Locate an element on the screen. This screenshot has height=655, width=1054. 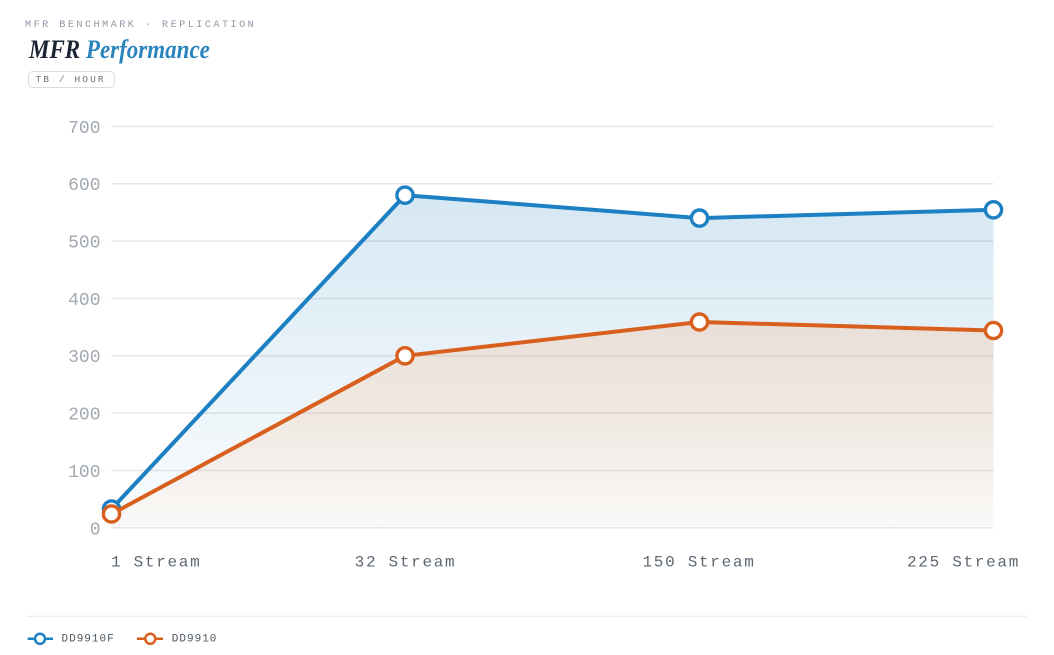
svg-text: 32 Stream is located at coordinates (406, 563).